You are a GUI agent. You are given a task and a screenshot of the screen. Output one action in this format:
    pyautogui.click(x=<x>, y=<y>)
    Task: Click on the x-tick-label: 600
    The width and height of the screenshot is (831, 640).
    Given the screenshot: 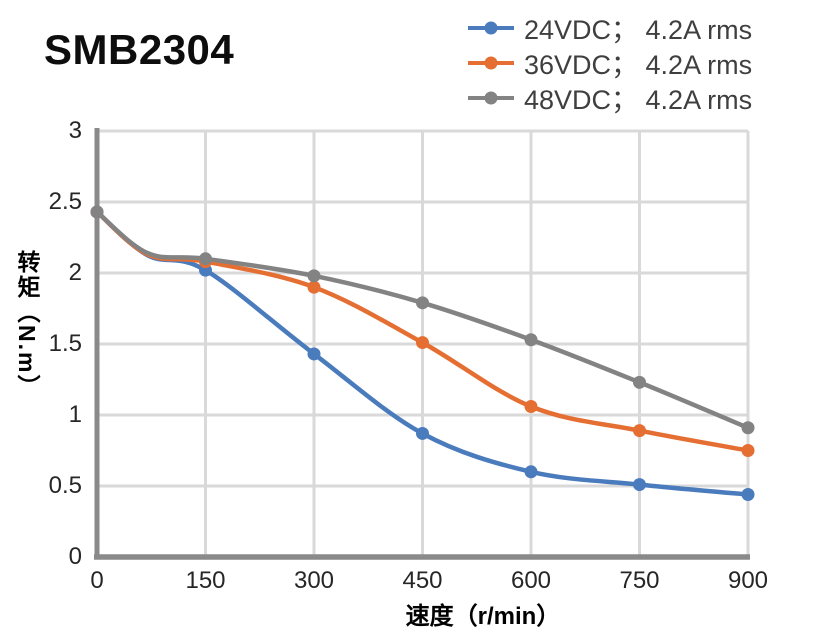 What is the action you would take?
    pyautogui.click(x=531, y=580)
    